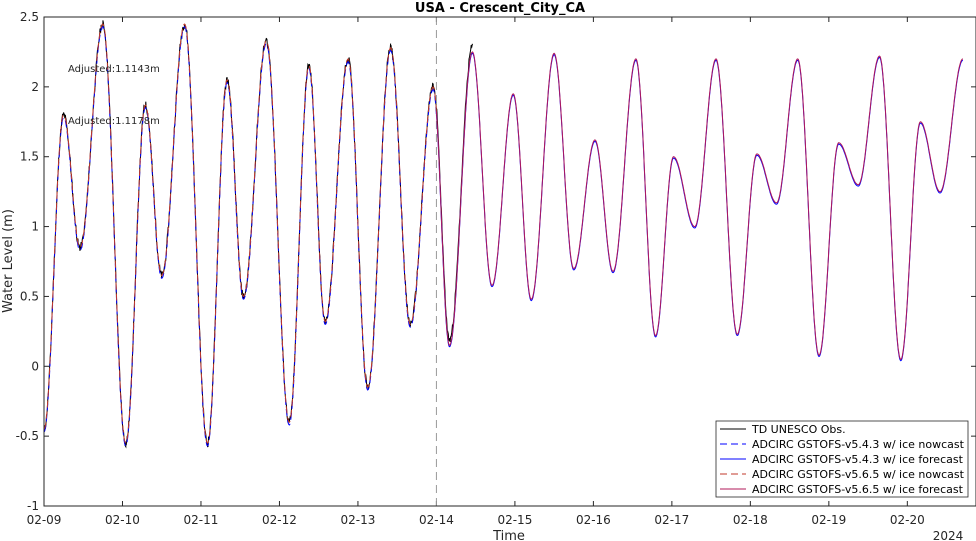 The width and height of the screenshot is (976, 541). What do you see at coordinates (500, 8) in the screenshot?
I see `chart-title: USA - Crescent_City_CA` at bounding box center [500, 8].